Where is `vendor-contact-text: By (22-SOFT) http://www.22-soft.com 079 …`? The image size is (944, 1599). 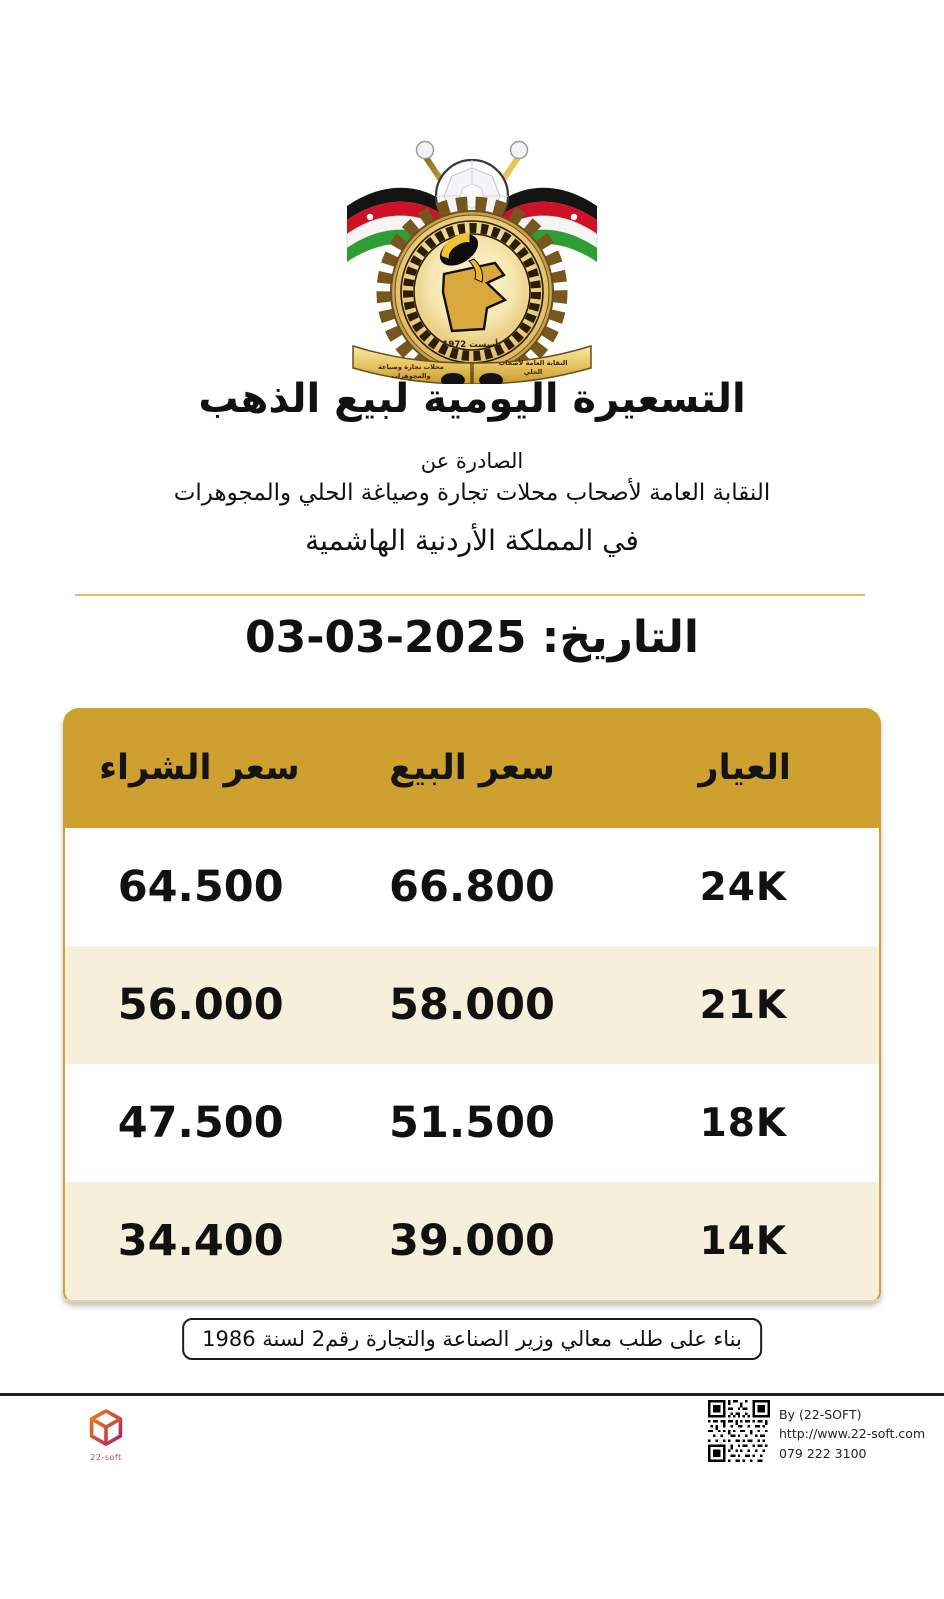
vendor-contact-text: By (22-SOFT) http://www.22-soft.com 079 … is located at coordinates (852, 1431).